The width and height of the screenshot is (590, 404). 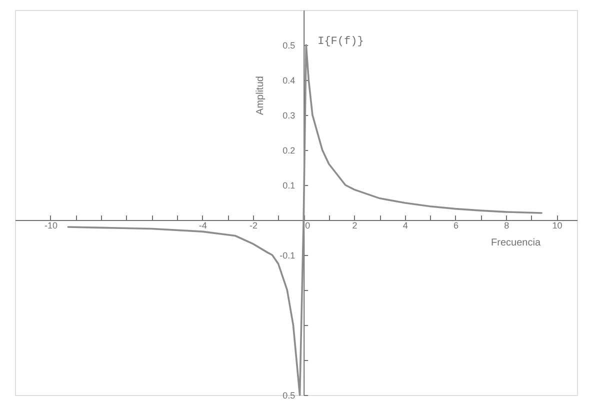 What do you see at coordinates (202, 225) in the screenshot?
I see `x-tick-label: -4` at bounding box center [202, 225].